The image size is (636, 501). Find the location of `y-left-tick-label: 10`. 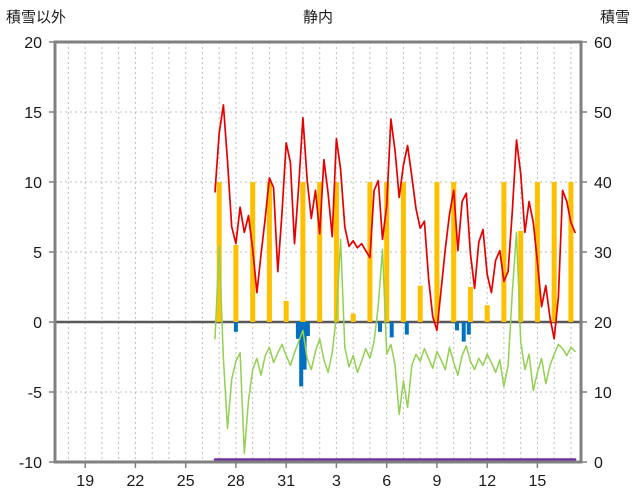

y-left-tick-label: 10 is located at coordinates (33, 183).